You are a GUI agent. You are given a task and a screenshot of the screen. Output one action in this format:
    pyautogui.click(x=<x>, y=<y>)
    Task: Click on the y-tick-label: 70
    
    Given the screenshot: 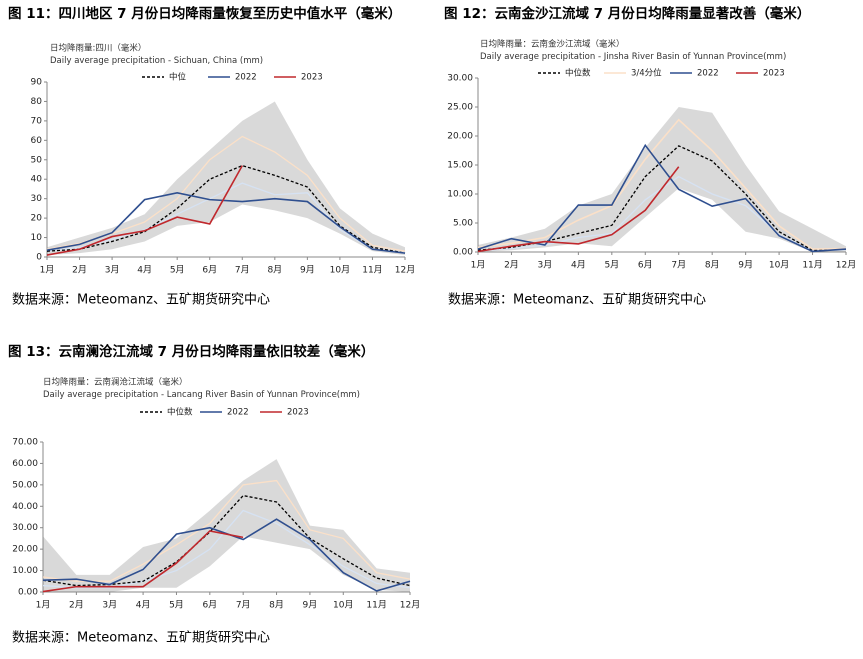 What is the action you would take?
    pyautogui.click(x=37, y=121)
    